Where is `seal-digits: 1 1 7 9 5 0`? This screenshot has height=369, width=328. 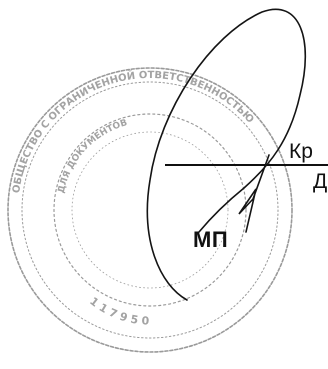 seal-digits: 1 1 7 9 5 0 is located at coordinates (118, 311).